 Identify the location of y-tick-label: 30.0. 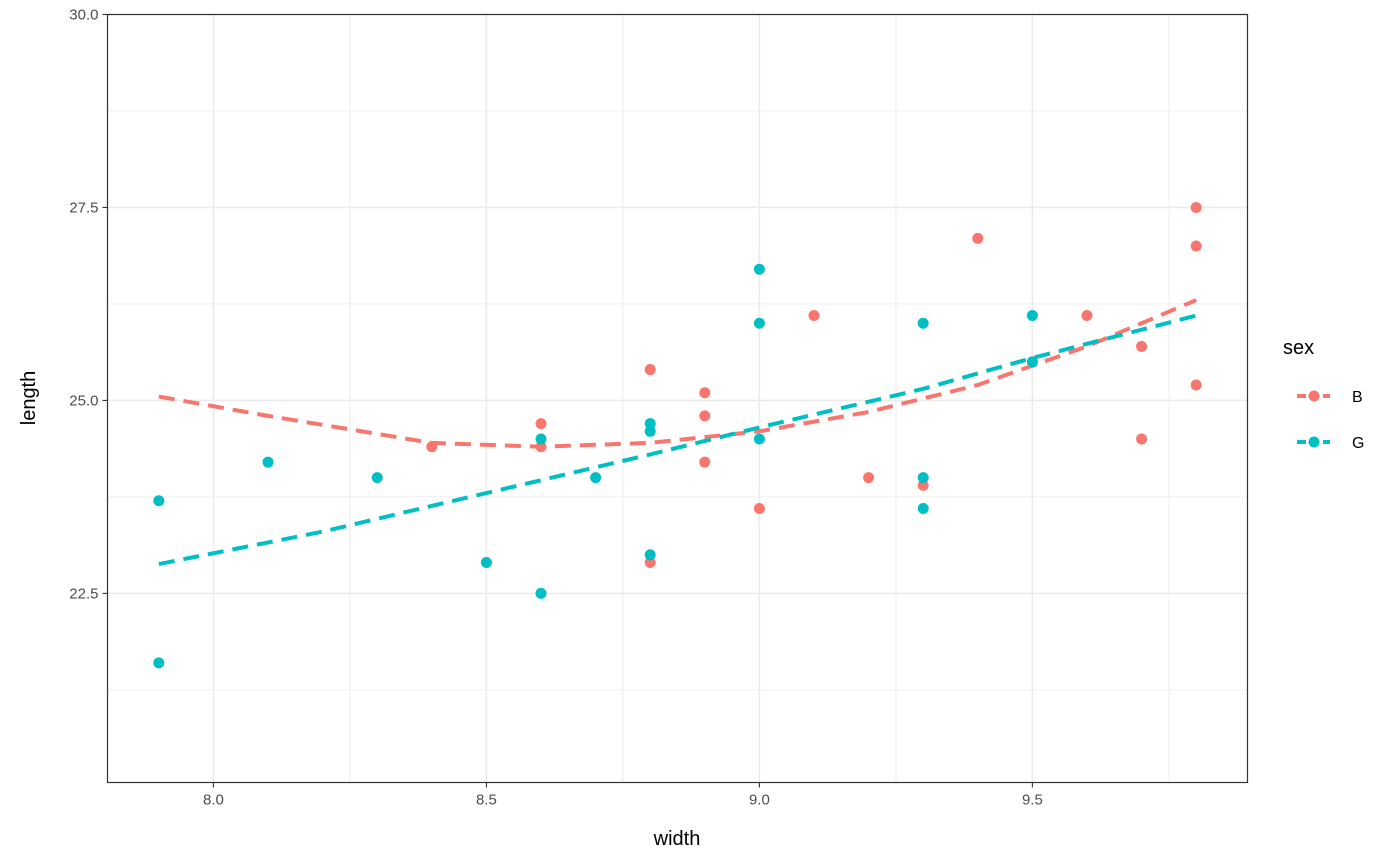
(83, 15).